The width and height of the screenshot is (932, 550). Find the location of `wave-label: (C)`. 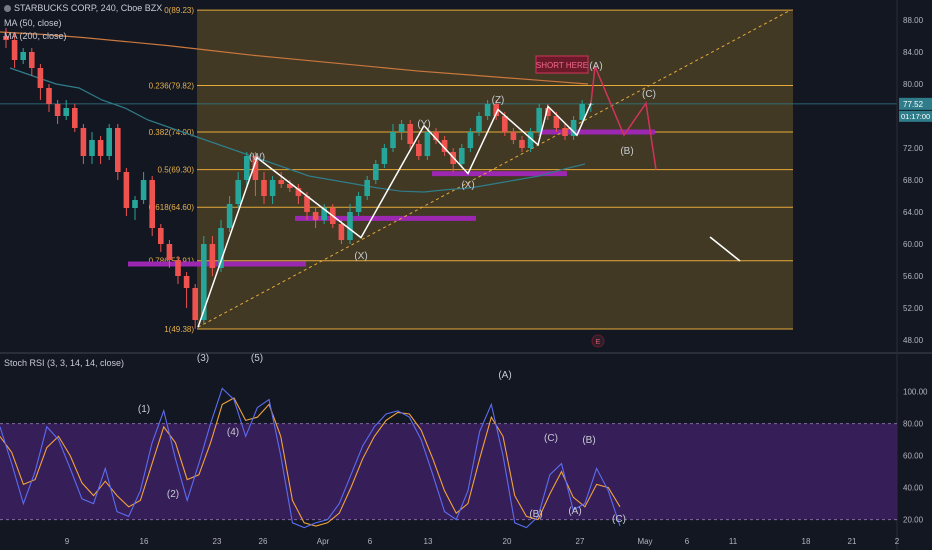

wave-label: (C) is located at coordinates (649, 94).